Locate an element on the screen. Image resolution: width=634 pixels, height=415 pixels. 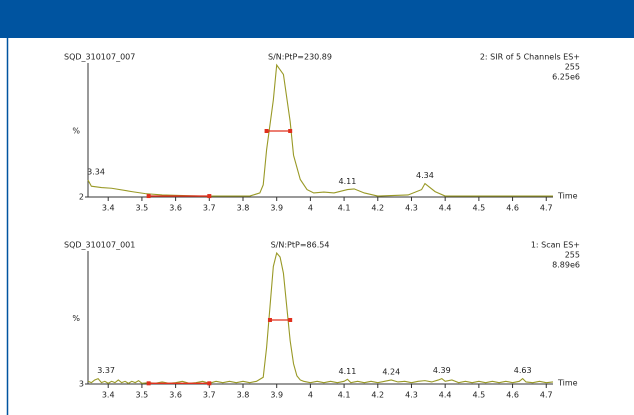
peak-label: 4.63 is located at coordinates (523, 370).